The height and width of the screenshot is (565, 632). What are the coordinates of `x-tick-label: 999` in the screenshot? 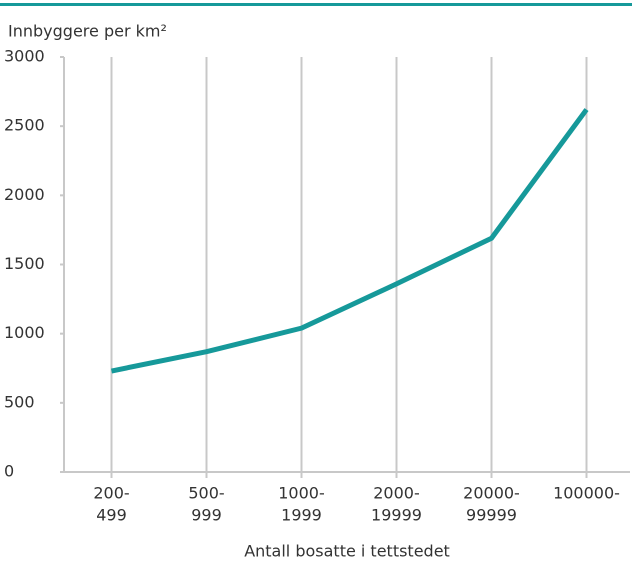 It's located at (206, 515).